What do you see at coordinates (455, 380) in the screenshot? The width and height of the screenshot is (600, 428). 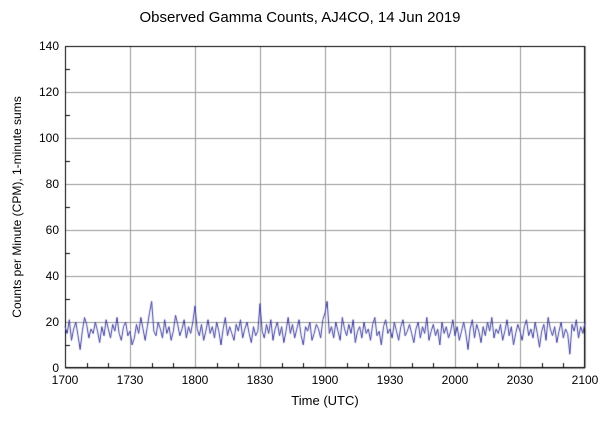 I see `x-tick-label: 2000` at bounding box center [455, 380].